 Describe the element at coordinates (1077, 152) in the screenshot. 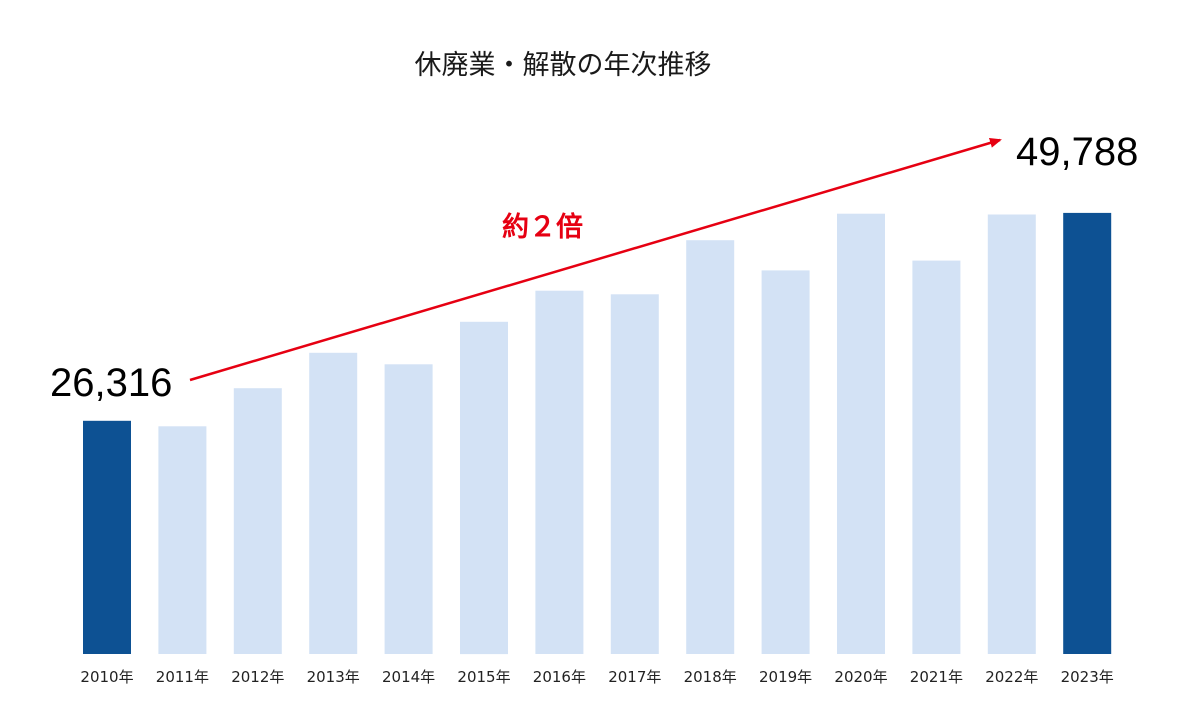

I see `end-value-label: 49,788` at that location.